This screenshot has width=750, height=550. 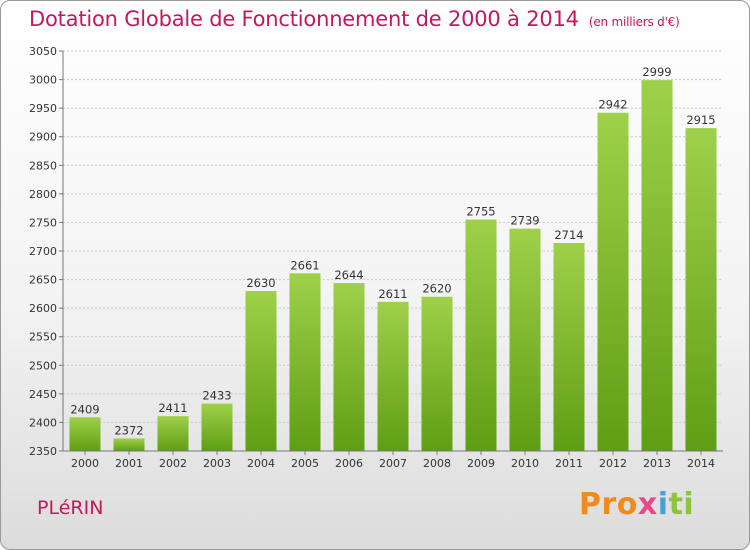 I want to click on bar-2006, so click(x=349, y=367).